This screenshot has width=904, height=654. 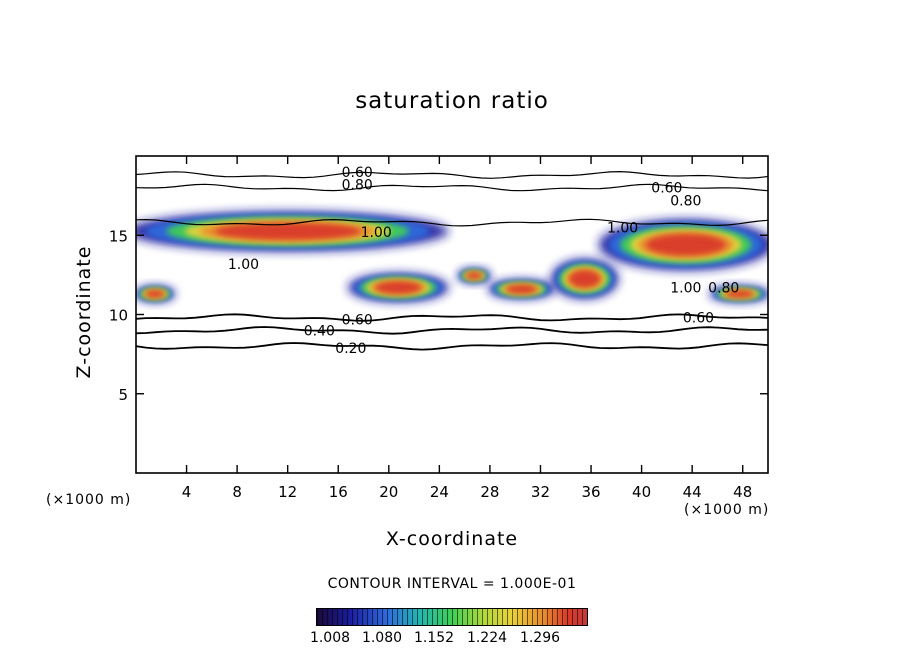 What do you see at coordinates (382, 638) in the screenshot?
I see `colorbar-tick-label: 1.080` at bounding box center [382, 638].